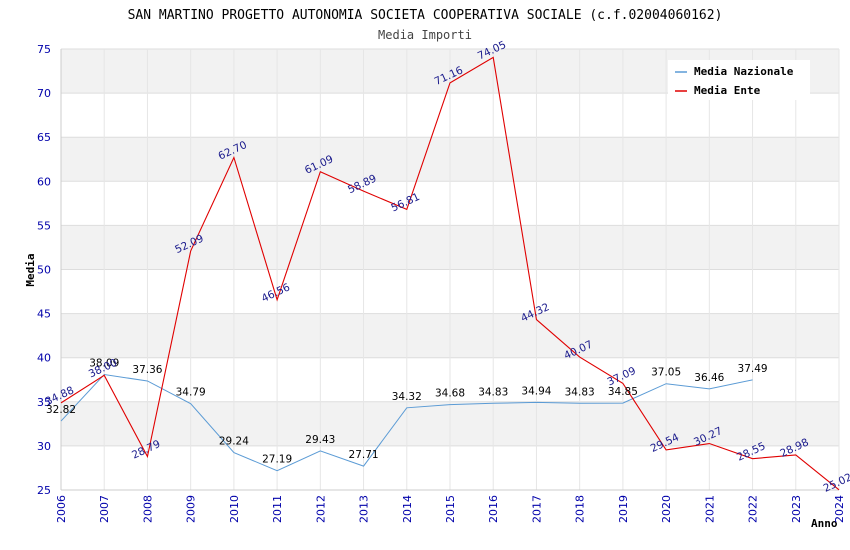  I want to click on data-label-media-nazionale: 27.19, so click(277, 460).